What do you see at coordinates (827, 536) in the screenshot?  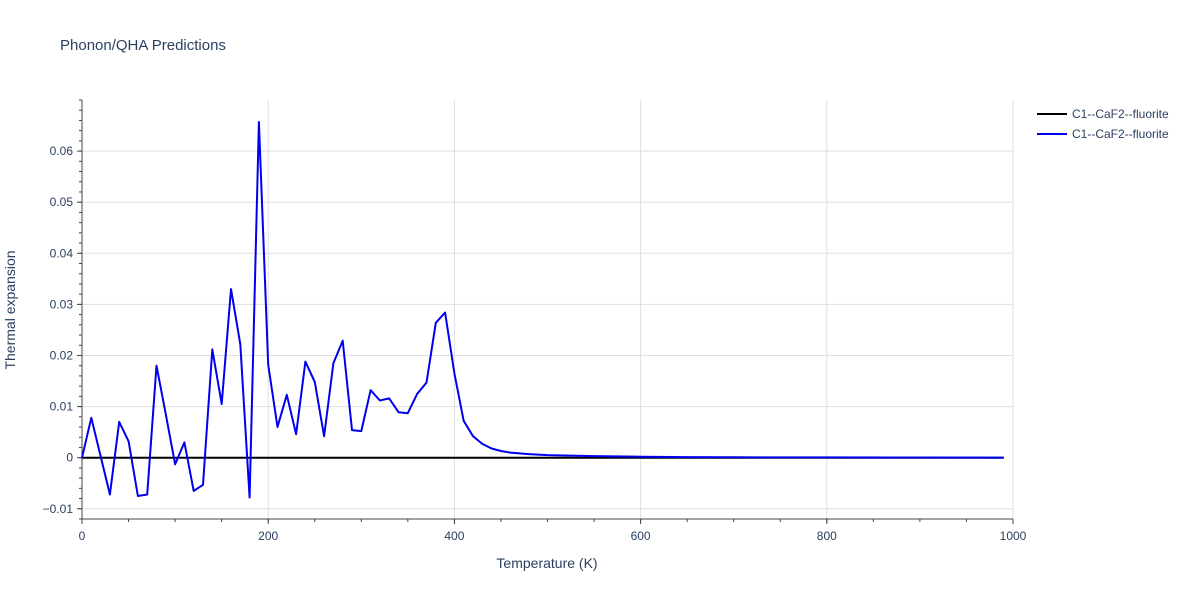 I see `x-tick-label: 800` at bounding box center [827, 536].